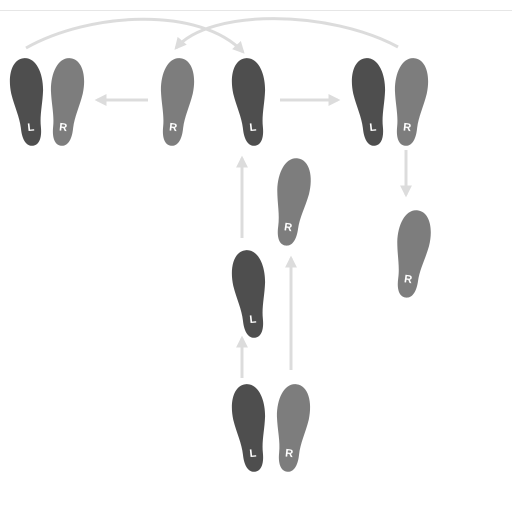 The image size is (512, 512). Describe the element at coordinates (135, 35) in the screenshot. I see `arc-arrow-left-to-center` at that location.